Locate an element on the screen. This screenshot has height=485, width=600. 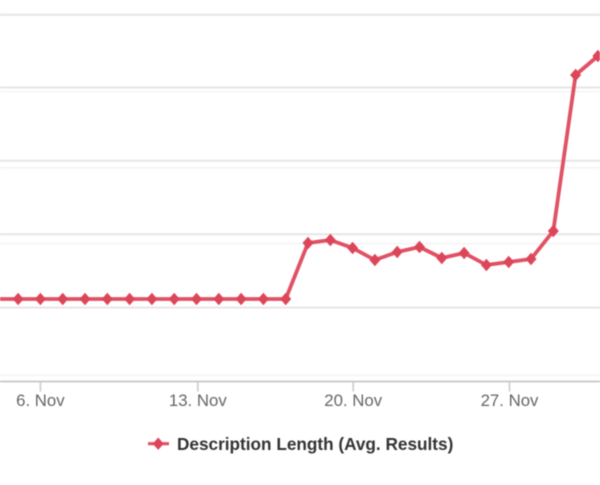
svg-text: 27. Nov is located at coordinates (510, 400).